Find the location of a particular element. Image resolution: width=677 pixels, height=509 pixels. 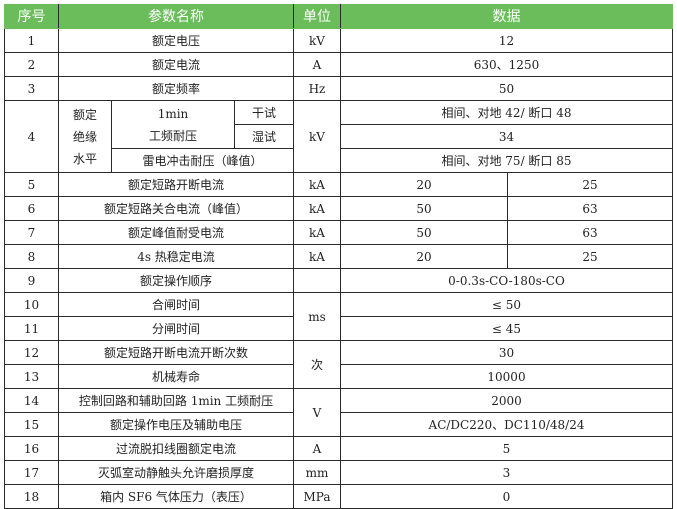

row-value: 3 is located at coordinates (506, 472).